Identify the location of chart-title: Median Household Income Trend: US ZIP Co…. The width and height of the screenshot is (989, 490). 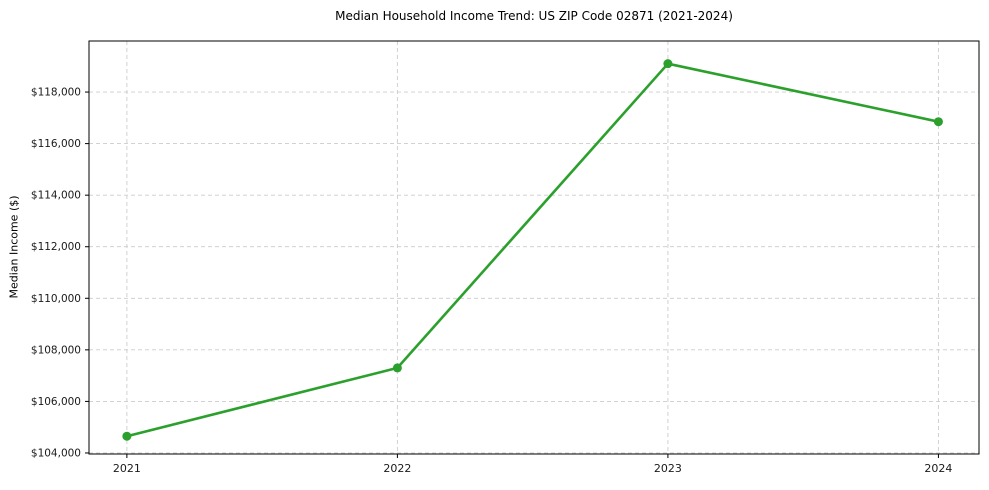
(534, 16).